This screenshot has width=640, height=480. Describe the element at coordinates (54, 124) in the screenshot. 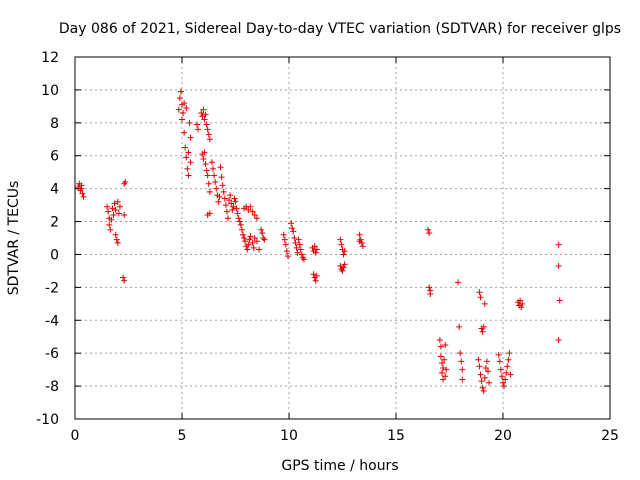

I see `y-tick-label: 8` at that location.